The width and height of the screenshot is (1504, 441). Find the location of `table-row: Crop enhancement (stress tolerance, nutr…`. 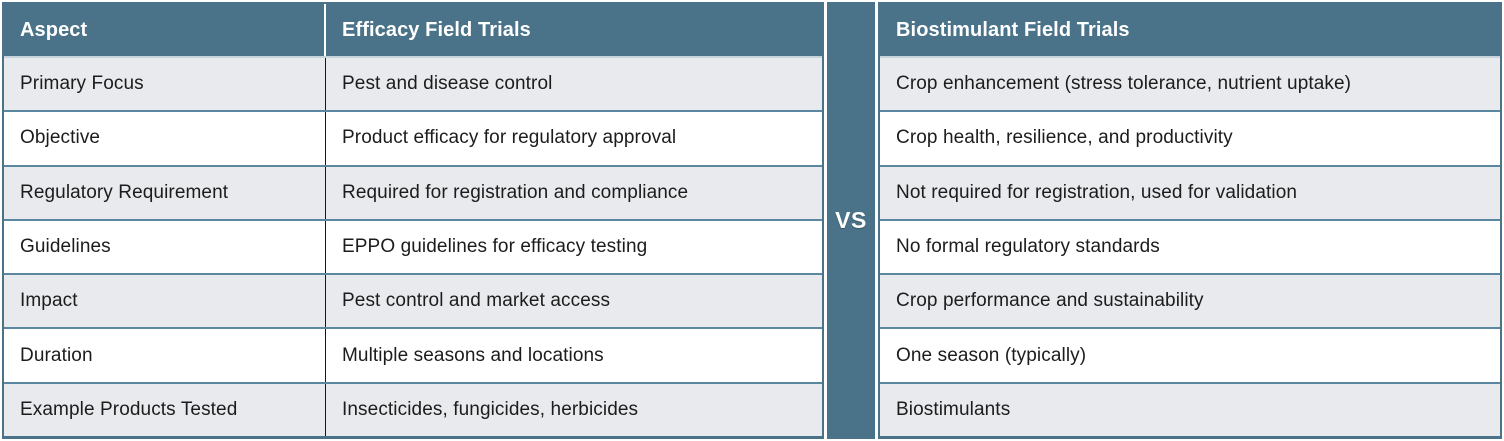

table-row: Crop enhancement (stress tolerance, nutr… is located at coordinates (1190, 83).